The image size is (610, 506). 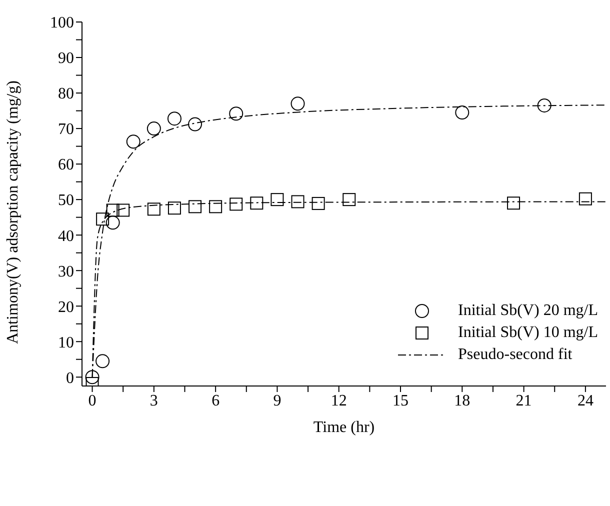 I want to click on y-tick-label: 100, so click(x=62, y=23).